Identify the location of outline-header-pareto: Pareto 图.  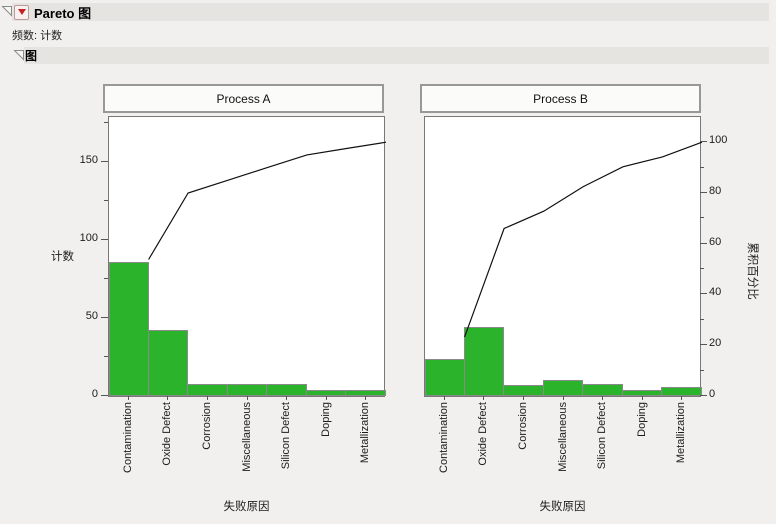
(390, 12).